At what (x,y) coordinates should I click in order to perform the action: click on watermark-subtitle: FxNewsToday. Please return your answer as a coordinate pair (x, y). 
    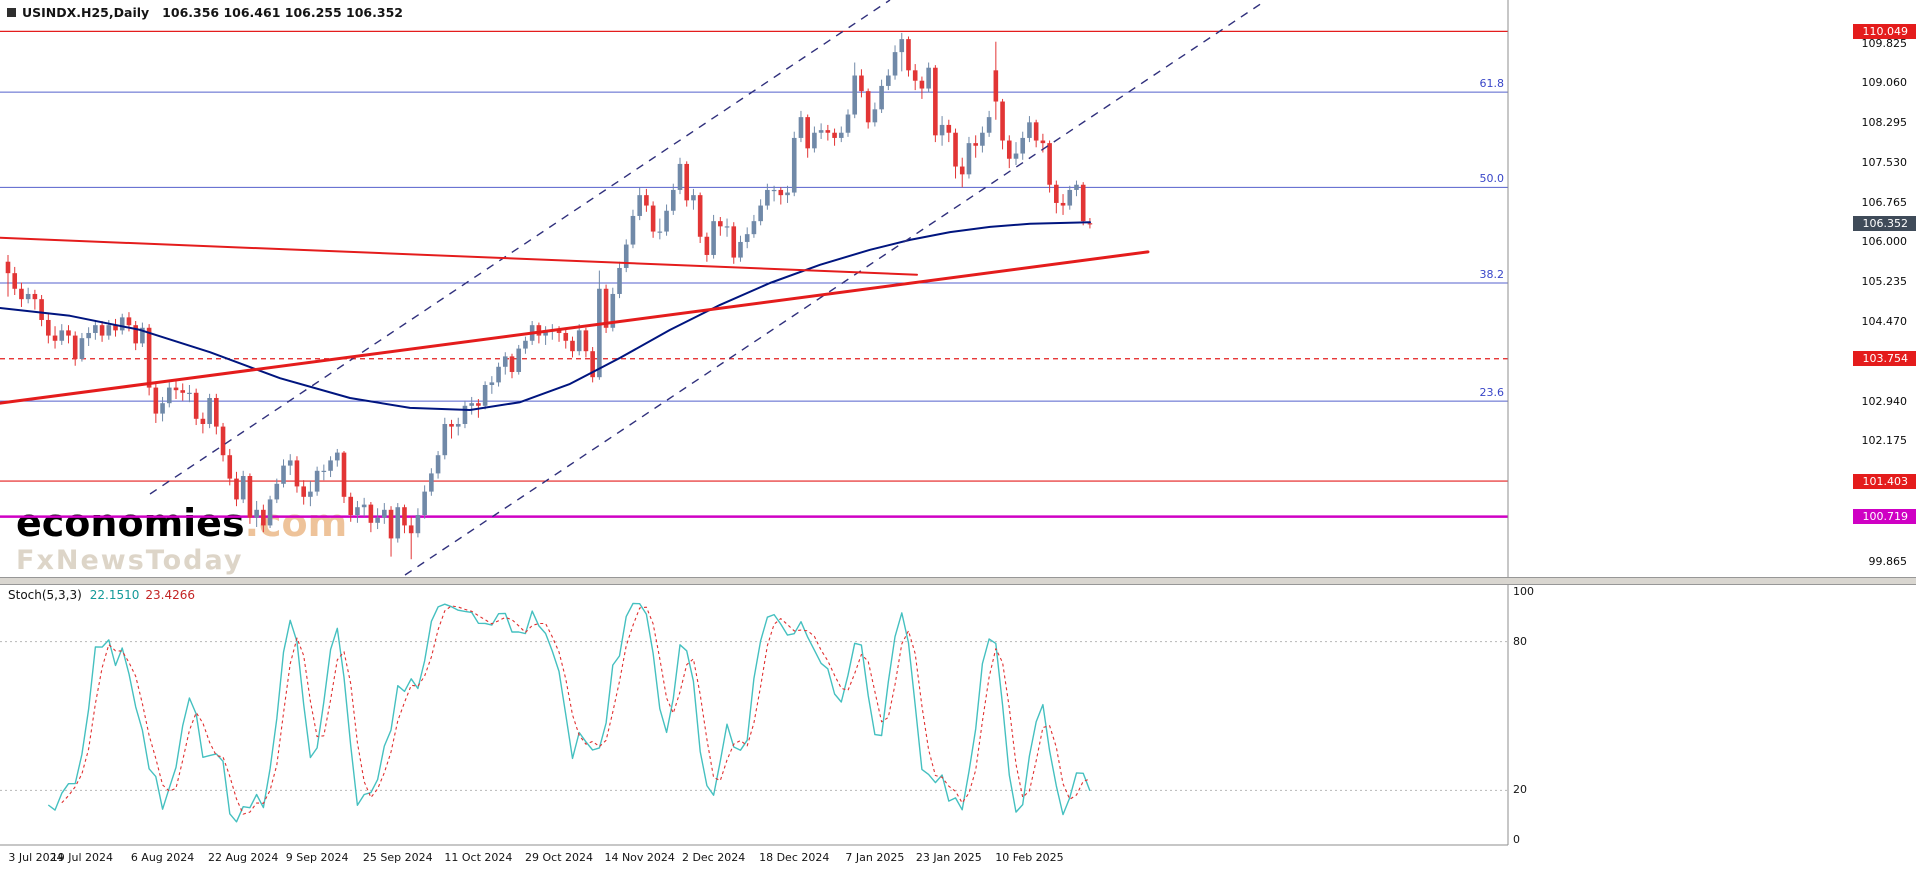
    Looking at the image, I should click on (130, 560).